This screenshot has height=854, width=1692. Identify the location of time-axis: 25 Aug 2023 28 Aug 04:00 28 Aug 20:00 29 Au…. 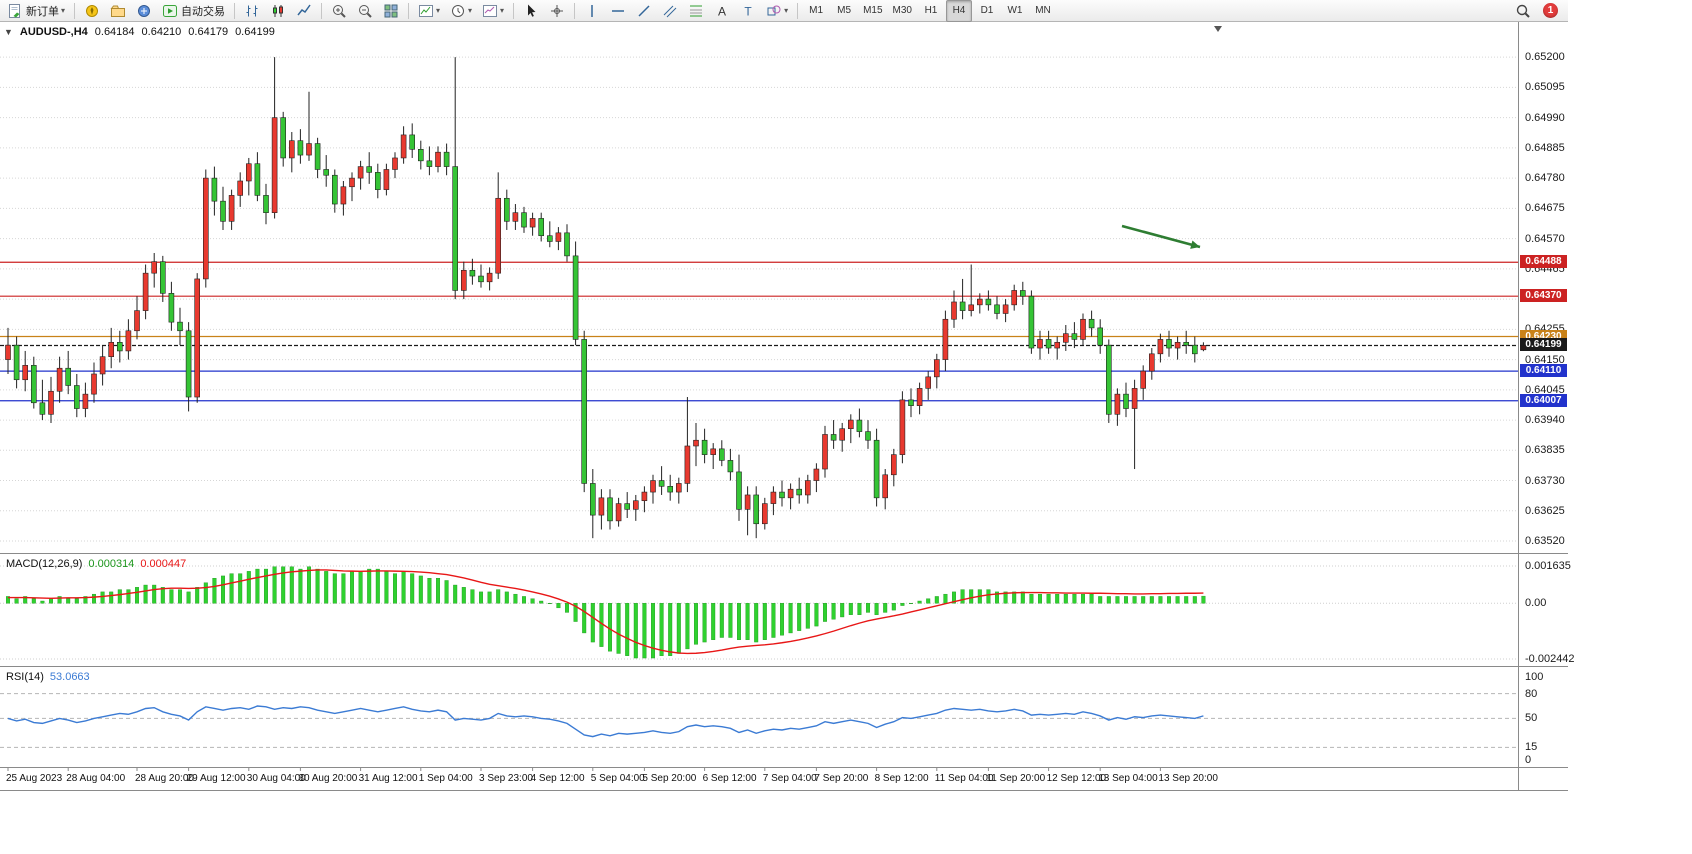
(759, 780).